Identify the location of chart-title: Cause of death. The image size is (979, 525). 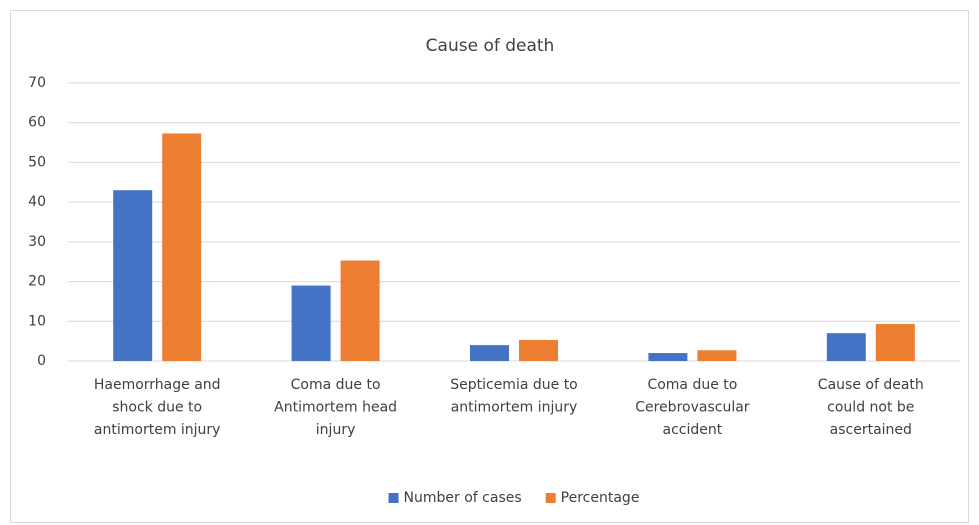
(490, 46).